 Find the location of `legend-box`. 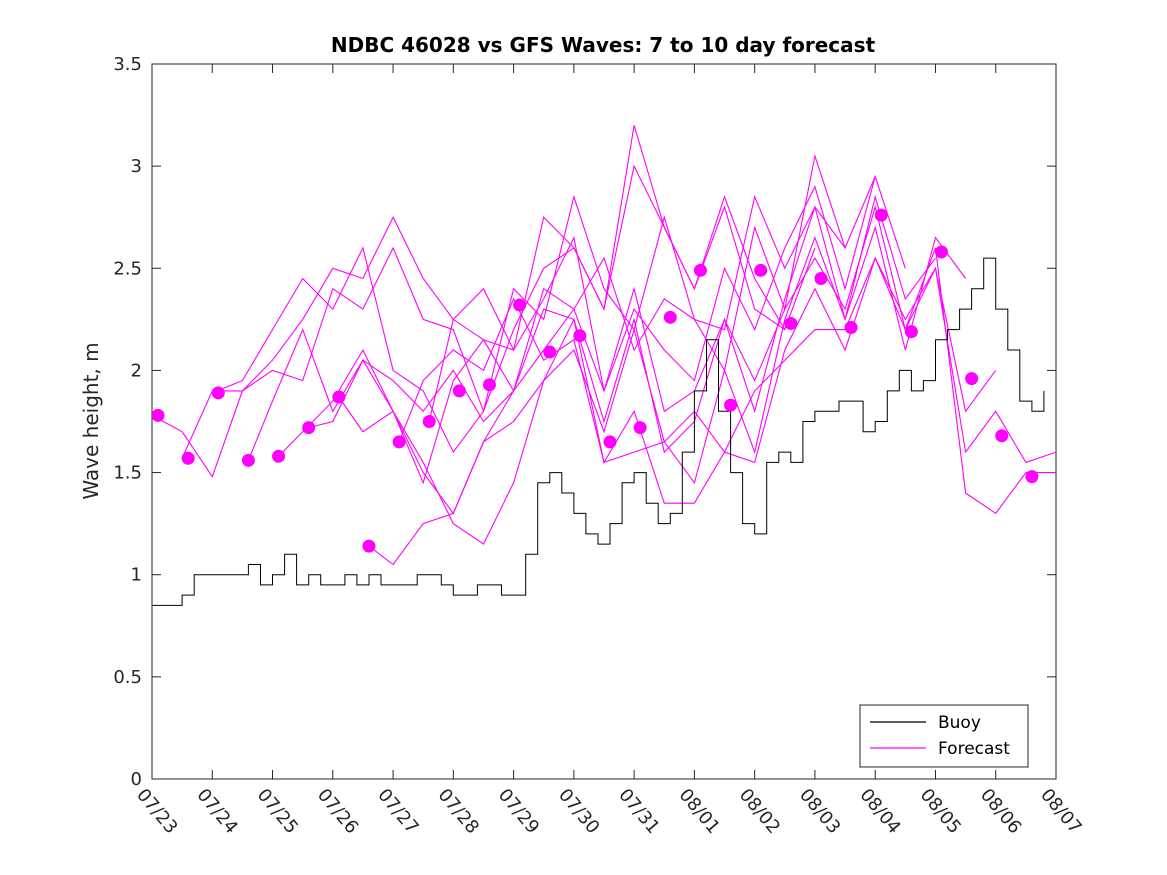

legend-box is located at coordinates (944, 736).